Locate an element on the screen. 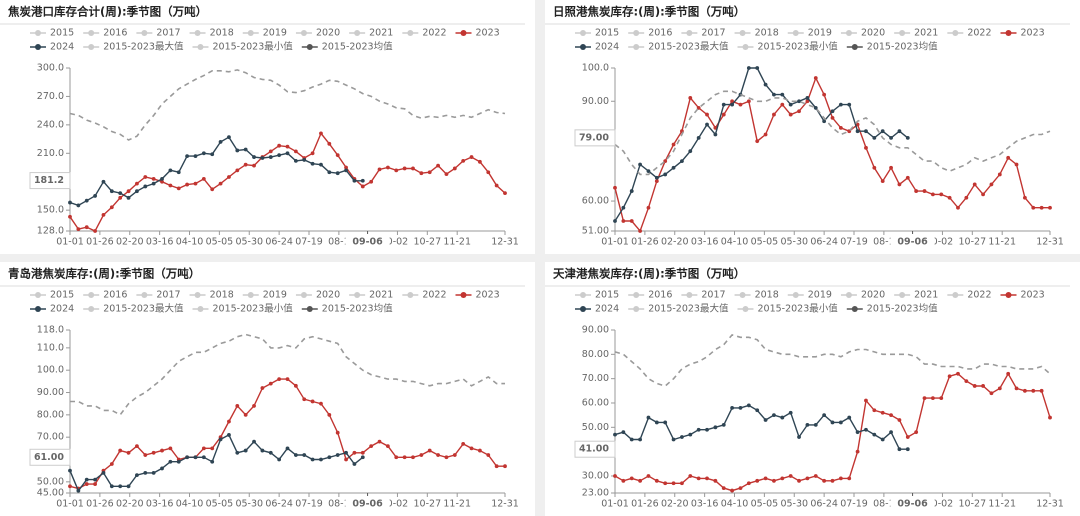 The width and height of the screenshot is (1080, 516). y-tick-label: 150.0 is located at coordinates (50, 210).